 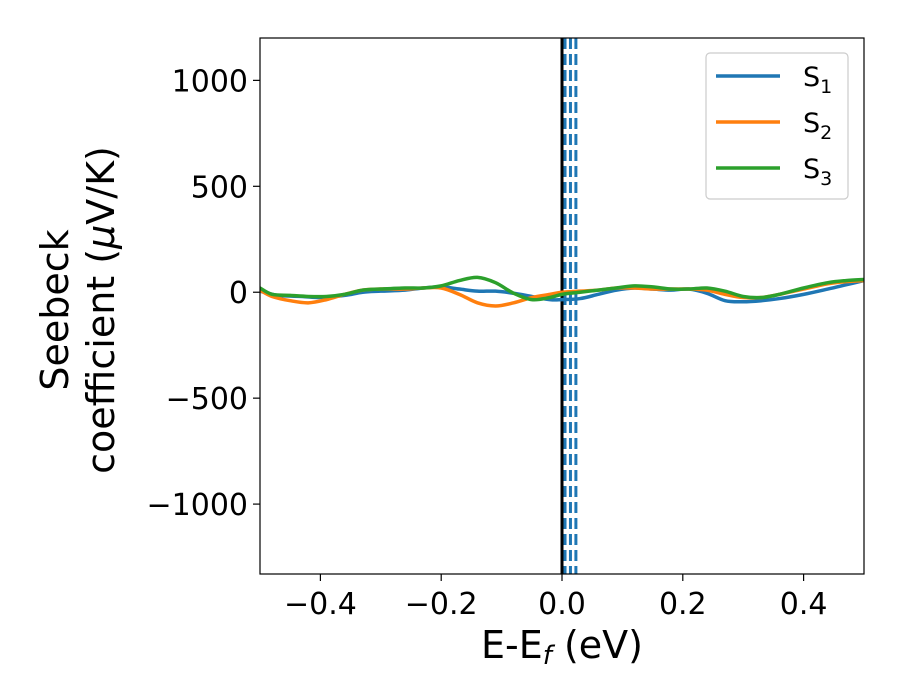 What do you see at coordinates (683, 604) in the screenshot?
I see `x-tick-label: 0.2` at bounding box center [683, 604].